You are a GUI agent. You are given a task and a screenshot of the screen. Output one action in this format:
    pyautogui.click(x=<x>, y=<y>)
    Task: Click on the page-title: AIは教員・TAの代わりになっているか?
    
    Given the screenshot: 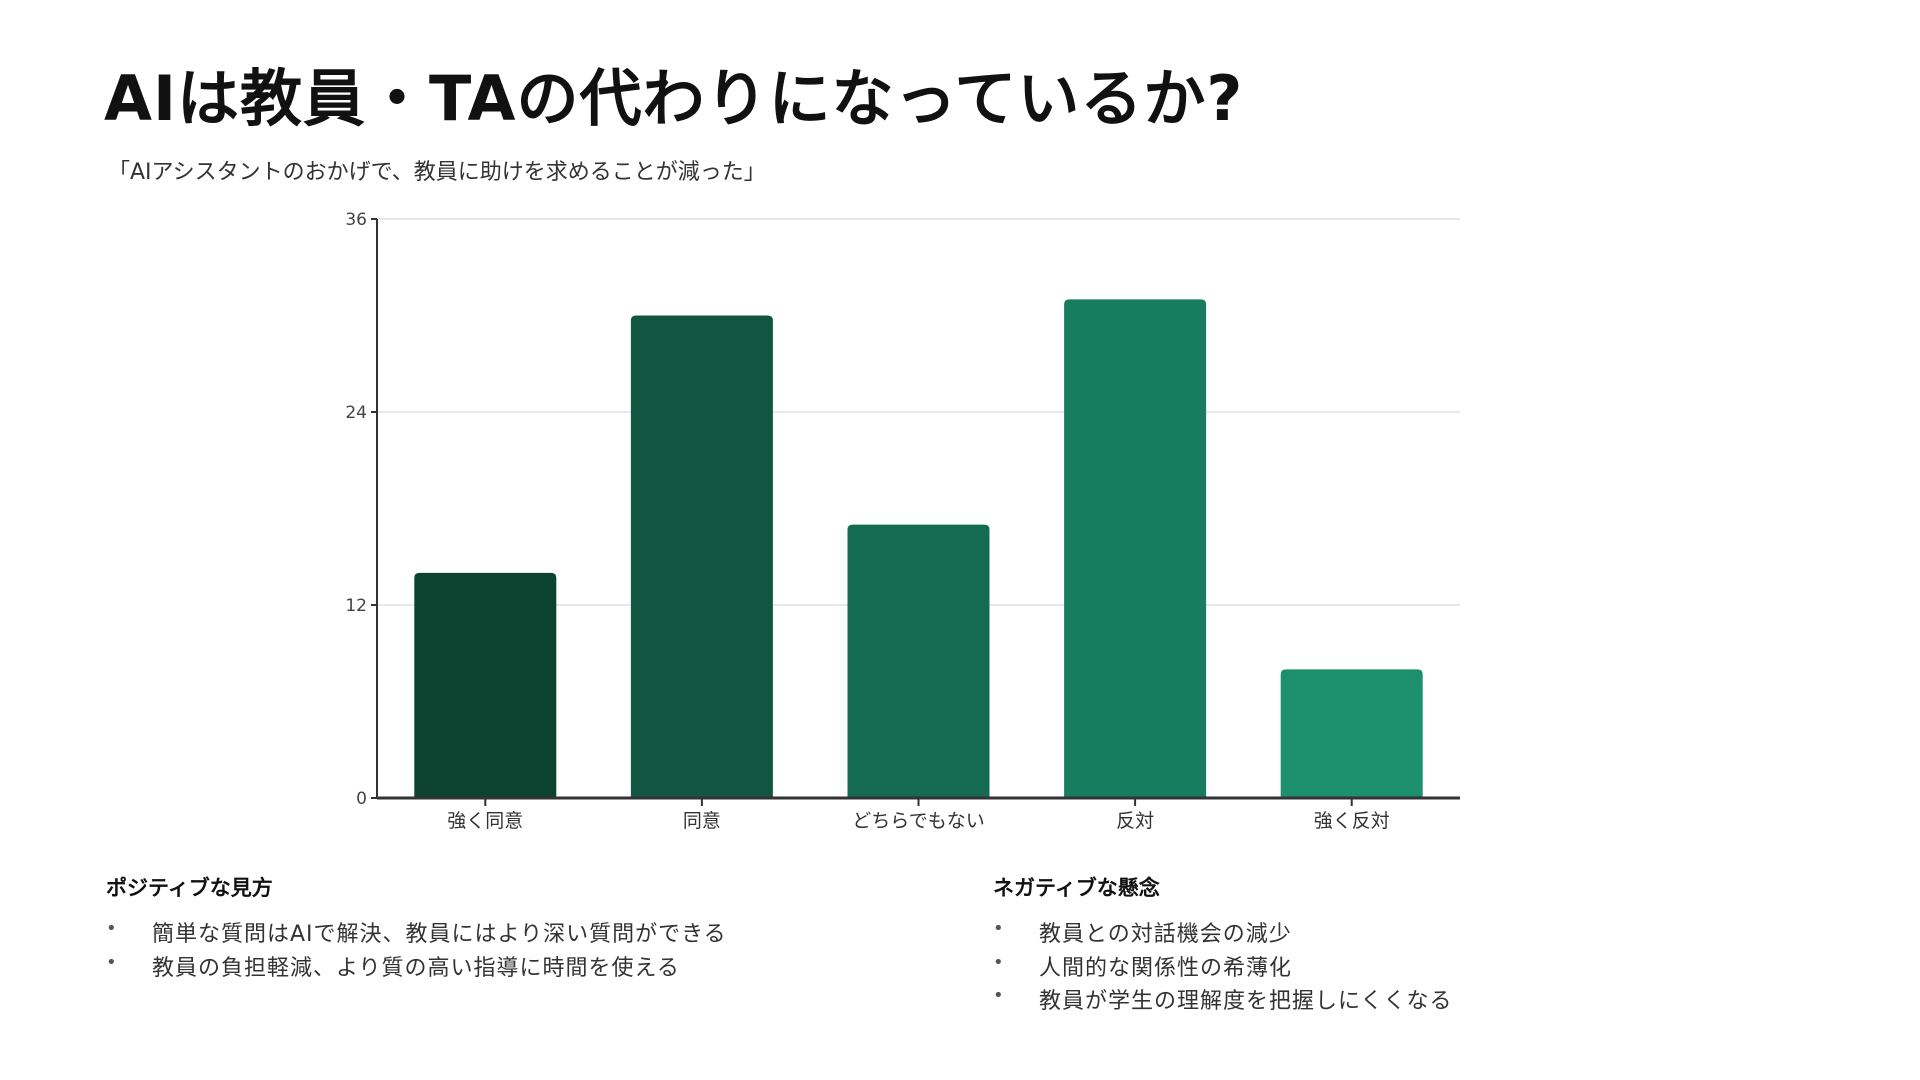 What is the action you would take?
    pyautogui.click(x=674, y=98)
    